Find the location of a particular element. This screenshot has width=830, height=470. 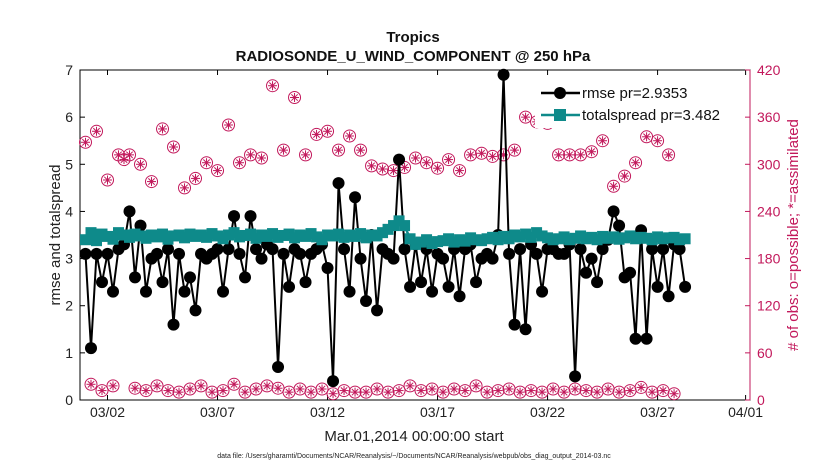

legend-totalspread-label: totalspread pr=3.482 is located at coordinates (651, 115).